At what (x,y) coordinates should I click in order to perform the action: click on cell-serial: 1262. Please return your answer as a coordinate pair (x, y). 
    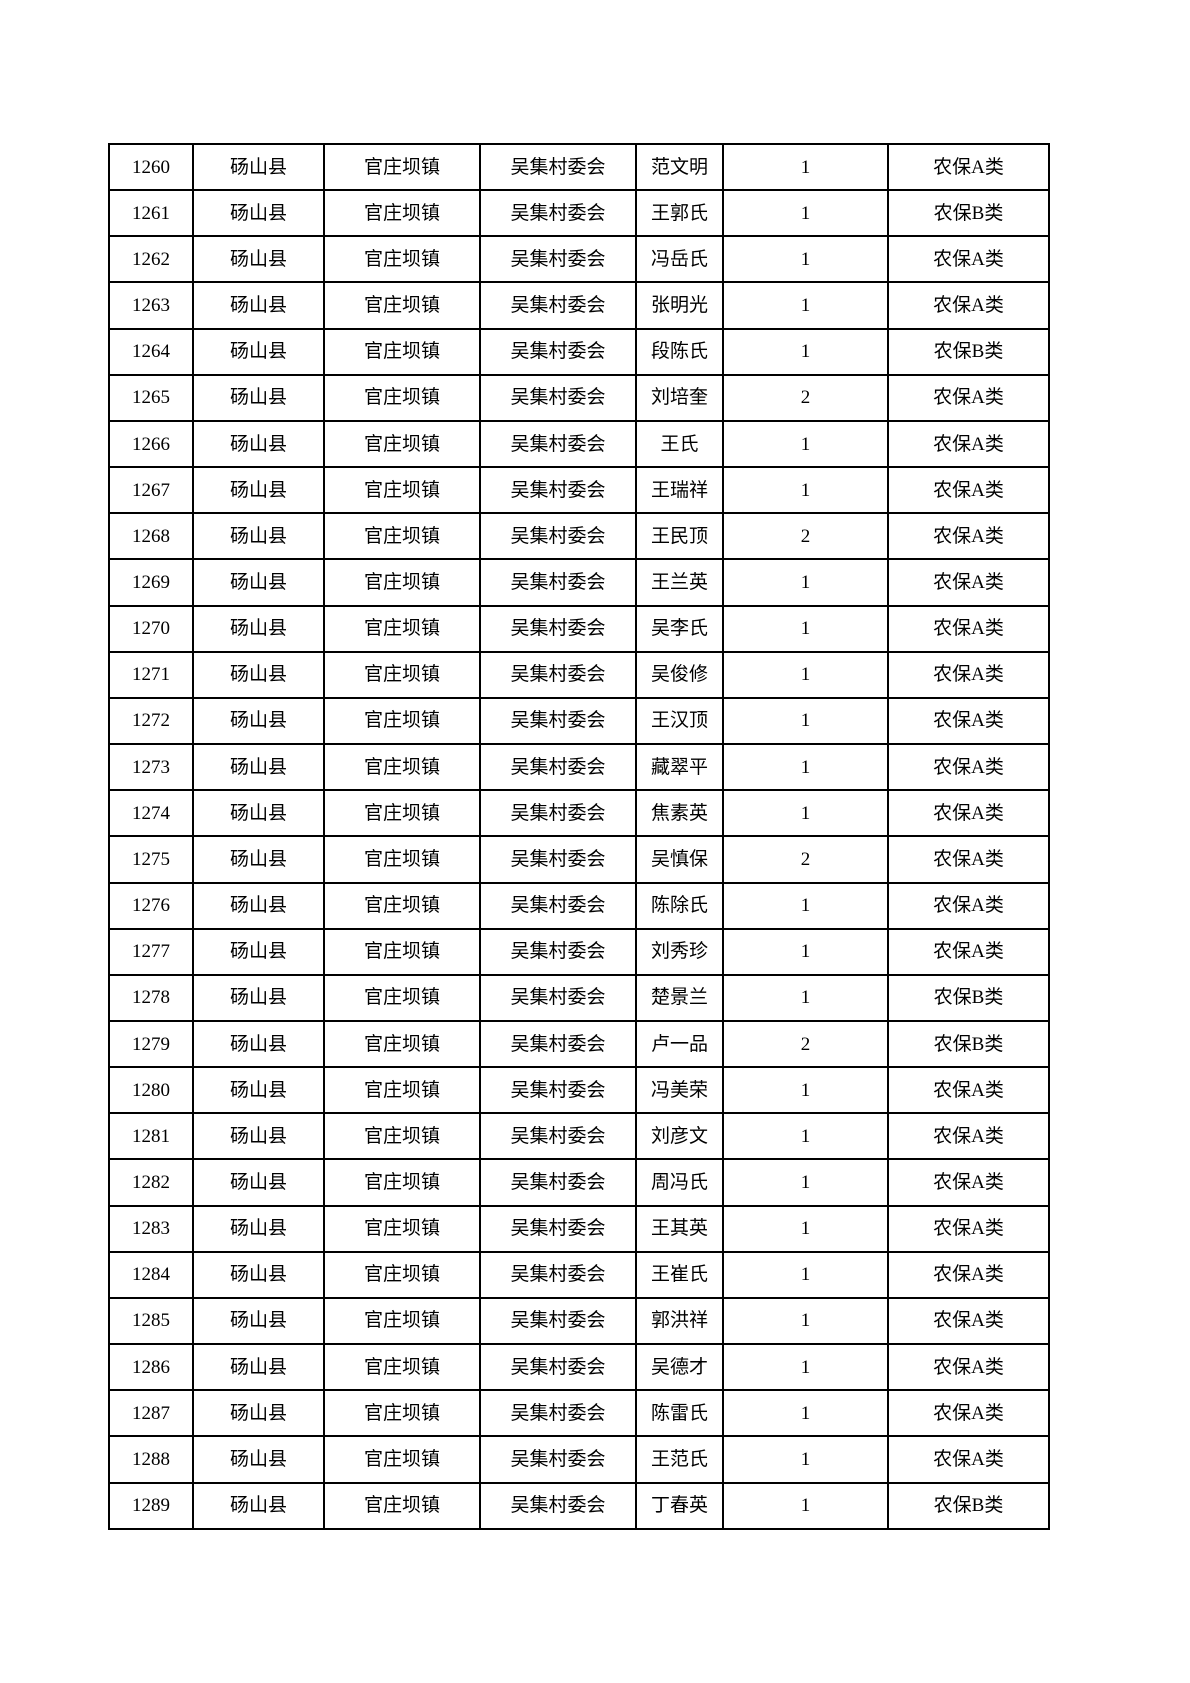
    Looking at the image, I should click on (151, 259).